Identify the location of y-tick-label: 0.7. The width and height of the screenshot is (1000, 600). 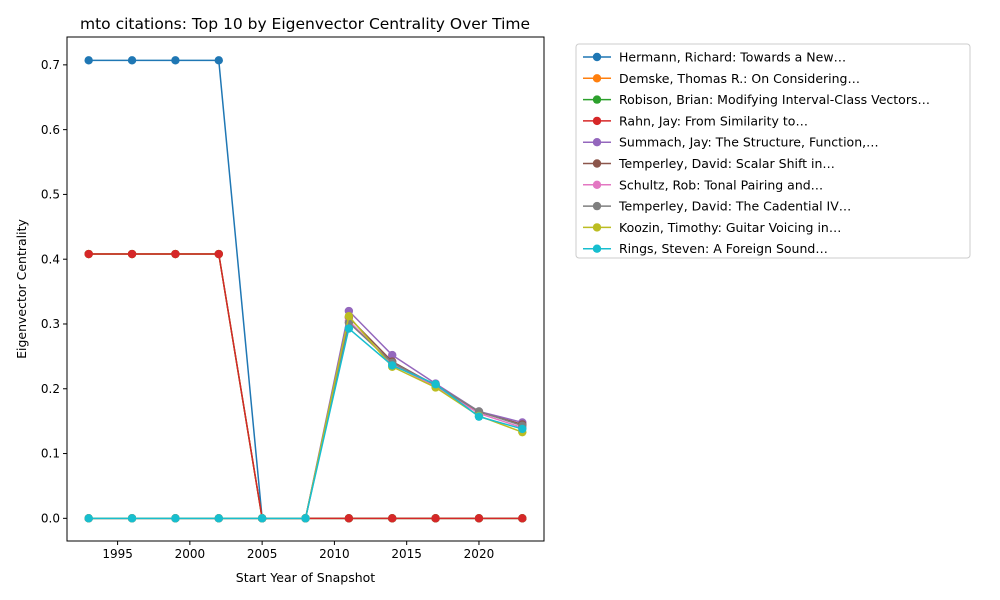
(50, 65).